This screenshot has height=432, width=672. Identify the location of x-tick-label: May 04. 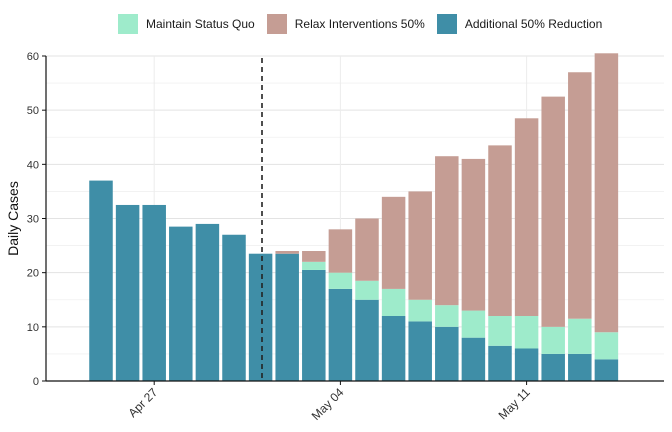
(328, 404).